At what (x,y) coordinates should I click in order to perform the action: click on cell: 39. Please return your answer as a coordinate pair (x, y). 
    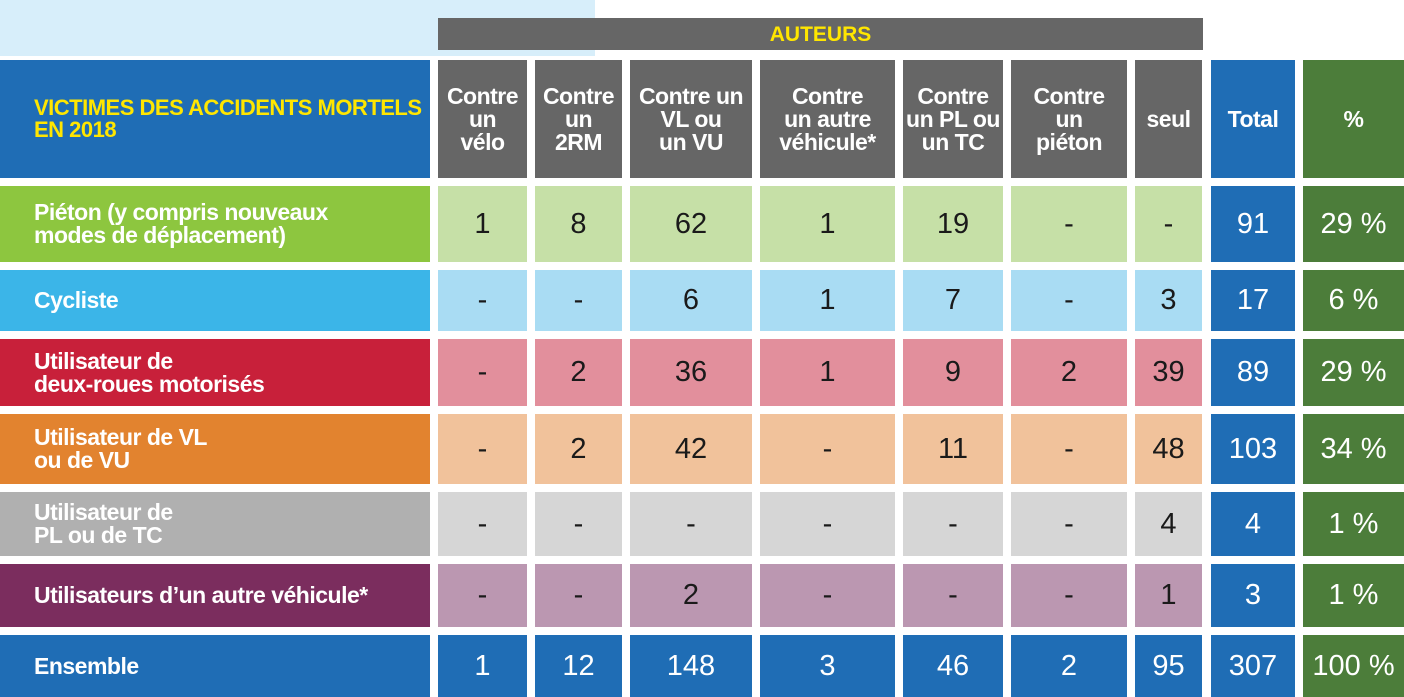
    Looking at the image, I should click on (1168, 372).